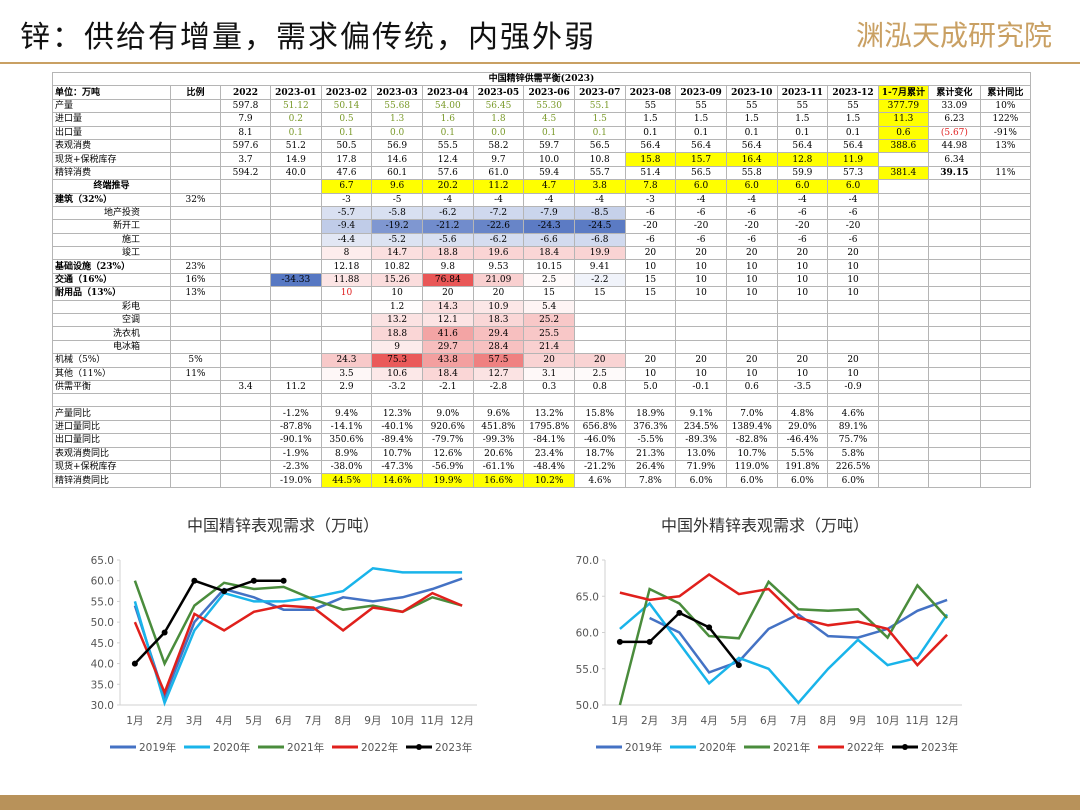 This screenshot has width=1080, height=810. I want to click on cell: 55.30, so click(549, 106).